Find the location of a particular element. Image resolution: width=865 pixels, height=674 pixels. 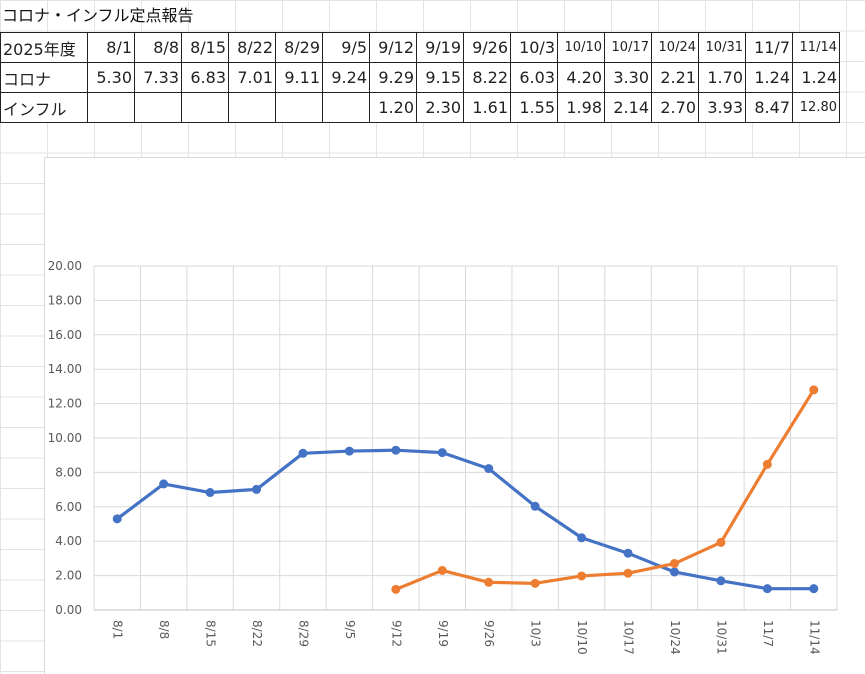

value-cell: 9.24 is located at coordinates (346, 77).